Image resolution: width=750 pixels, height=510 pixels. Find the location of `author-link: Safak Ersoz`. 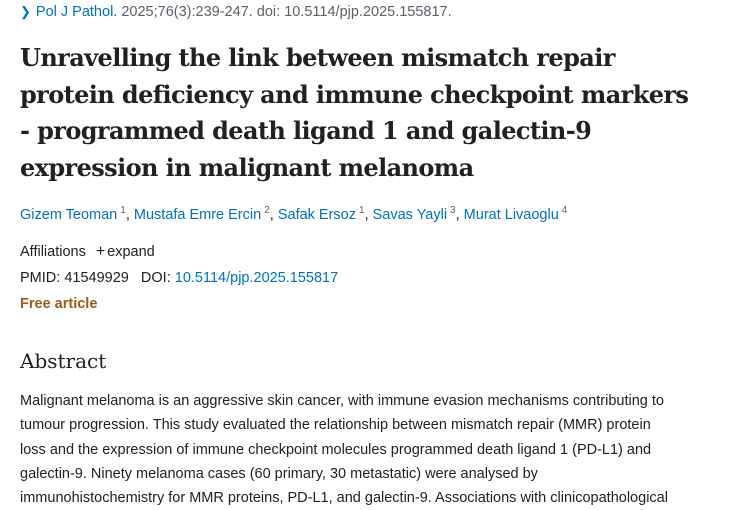

author-link: Safak Ersoz is located at coordinates (316, 215).